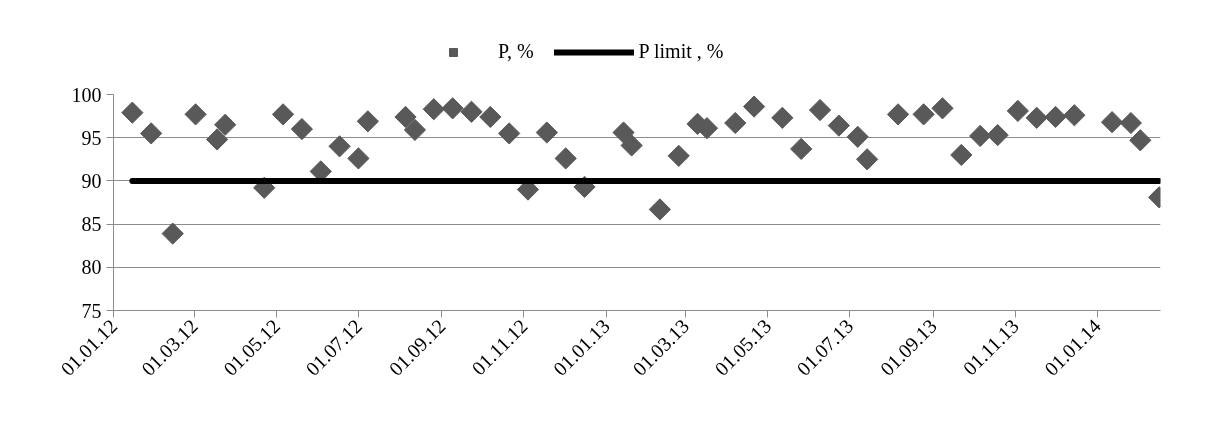 The width and height of the screenshot is (1210, 434). I want to click on y-tick-label: 100, so click(86, 94).